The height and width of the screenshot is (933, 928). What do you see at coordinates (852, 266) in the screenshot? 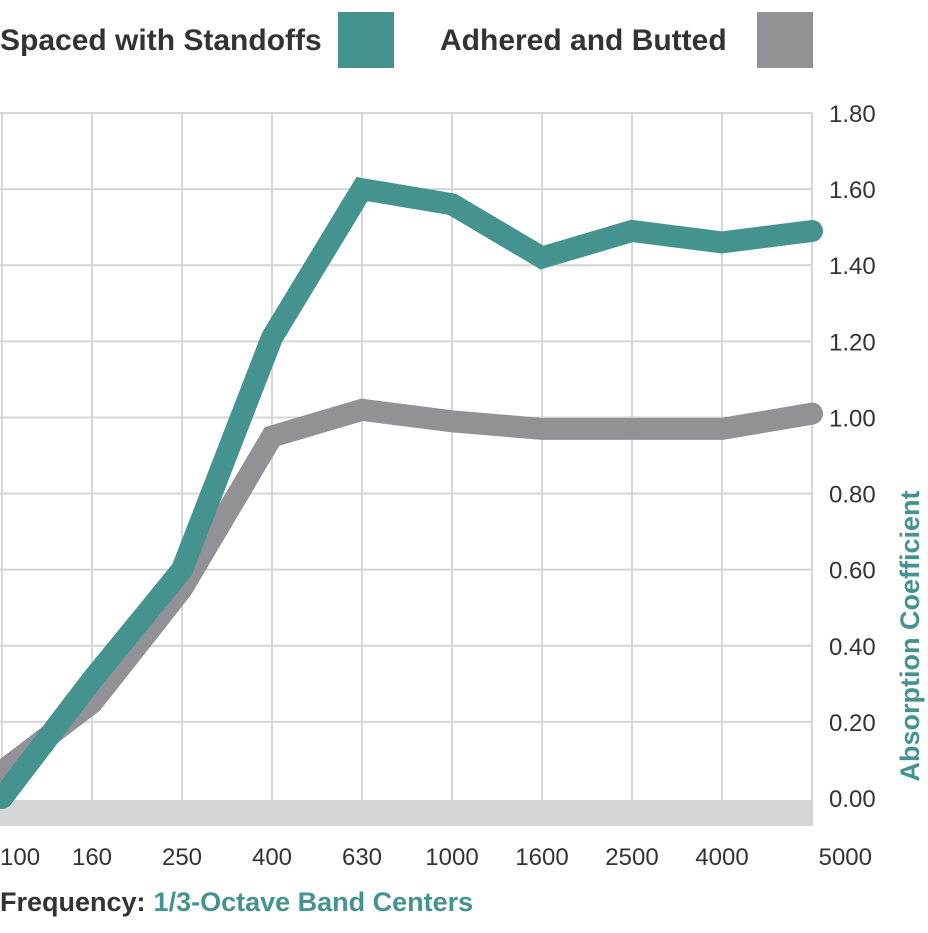
I see `y-tick-label: 1.40` at bounding box center [852, 266].